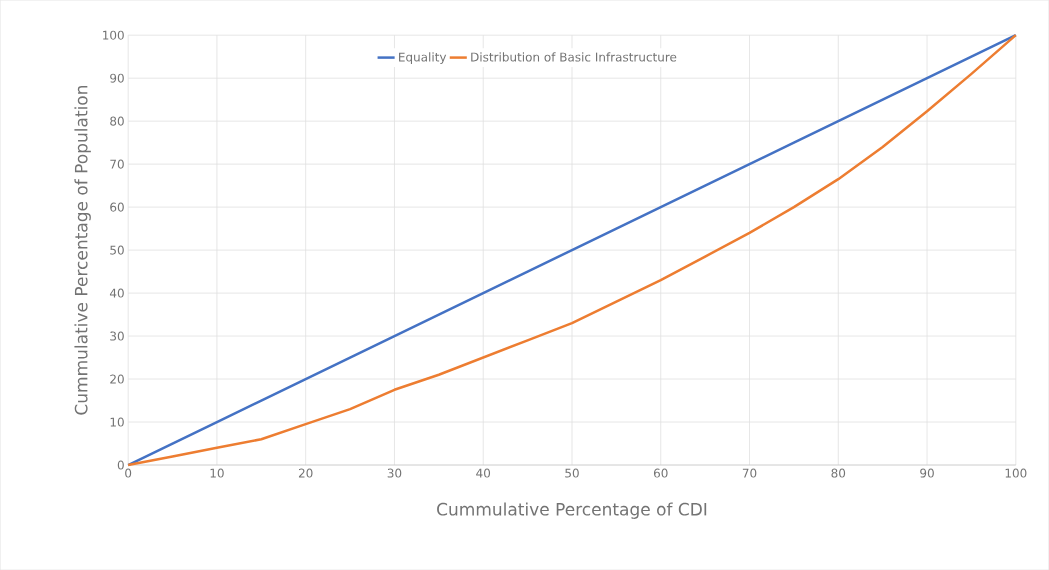 Image resolution: width=1049 pixels, height=570 pixels. I want to click on y-tick-label: 0, so click(120, 465).